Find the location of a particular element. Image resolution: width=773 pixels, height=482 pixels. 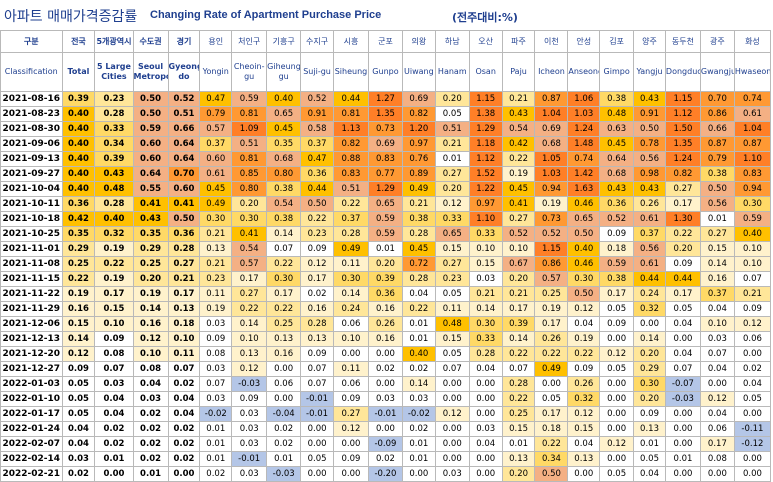

data-cell: 0.91 is located at coordinates (317, 114).